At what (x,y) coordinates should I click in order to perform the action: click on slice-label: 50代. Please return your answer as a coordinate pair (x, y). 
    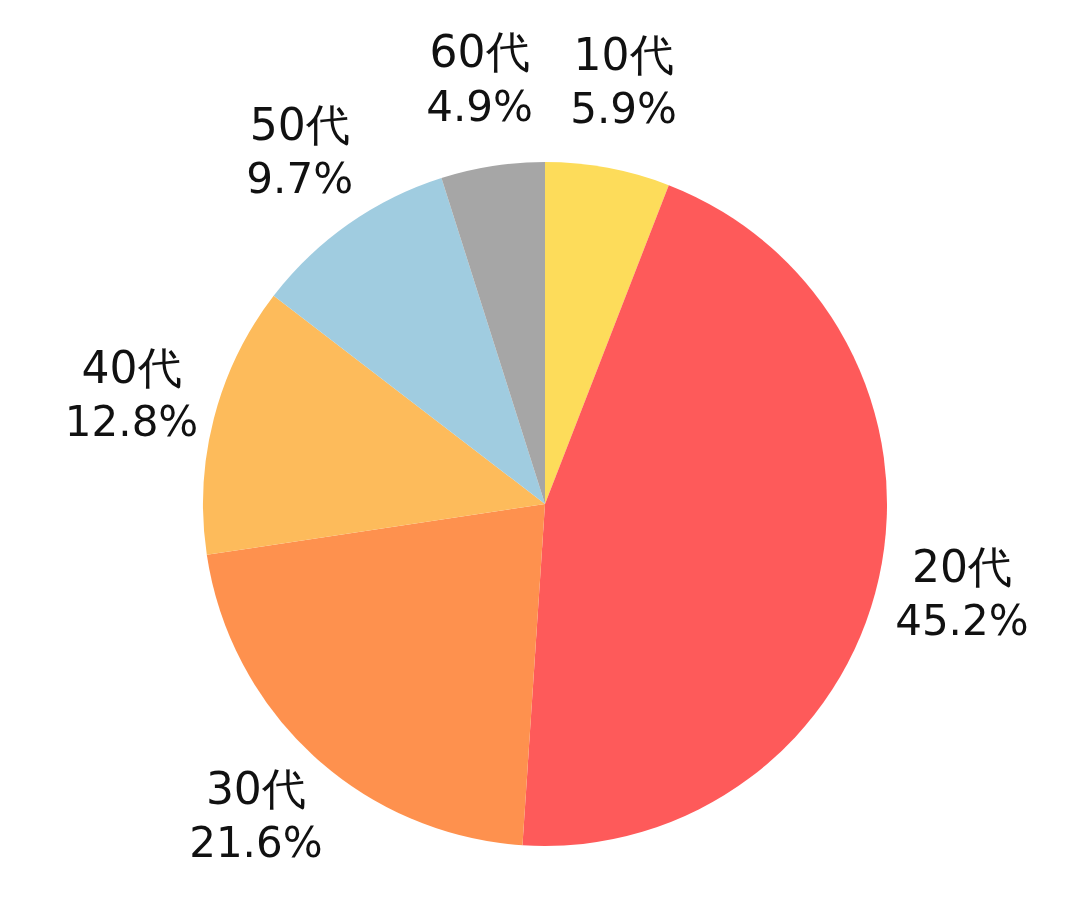
    Looking at the image, I should click on (299, 124).